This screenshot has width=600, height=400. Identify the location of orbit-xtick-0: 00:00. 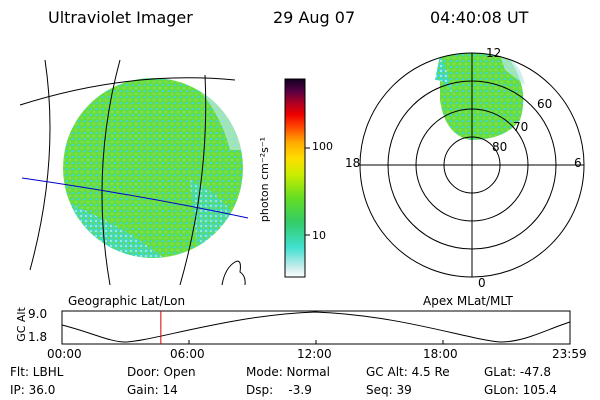
(64, 354).